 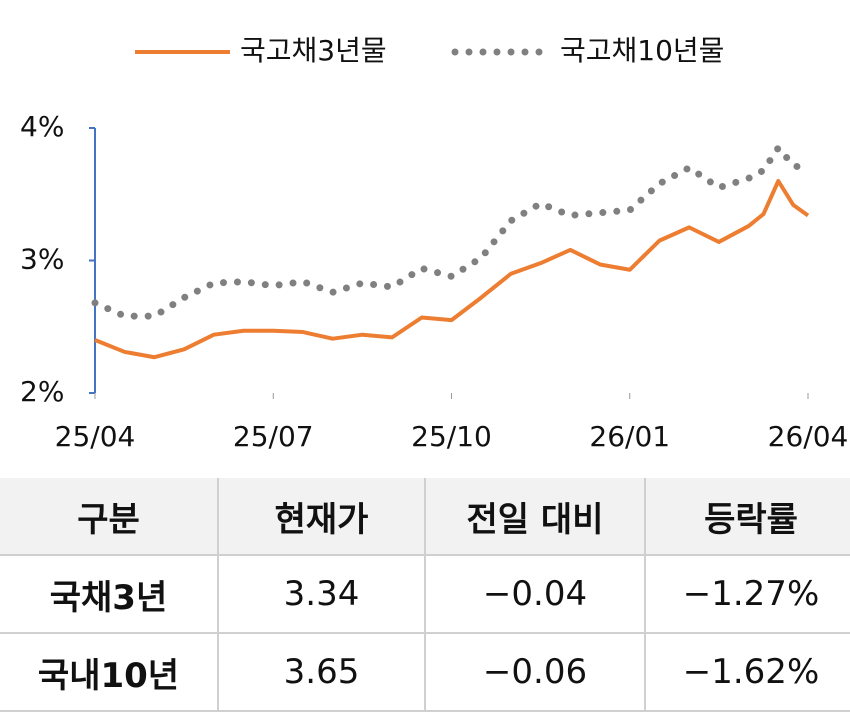 What do you see at coordinates (42, 391) in the screenshot?
I see `y-tick-label: 2%` at bounding box center [42, 391].